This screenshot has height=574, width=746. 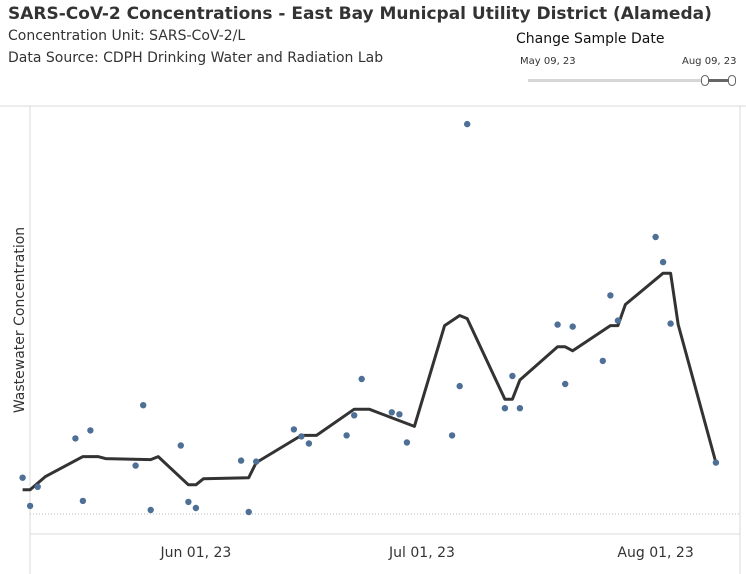 I want to click on x-tick-label: Aug 01, 23, so click(x=655, y=553).